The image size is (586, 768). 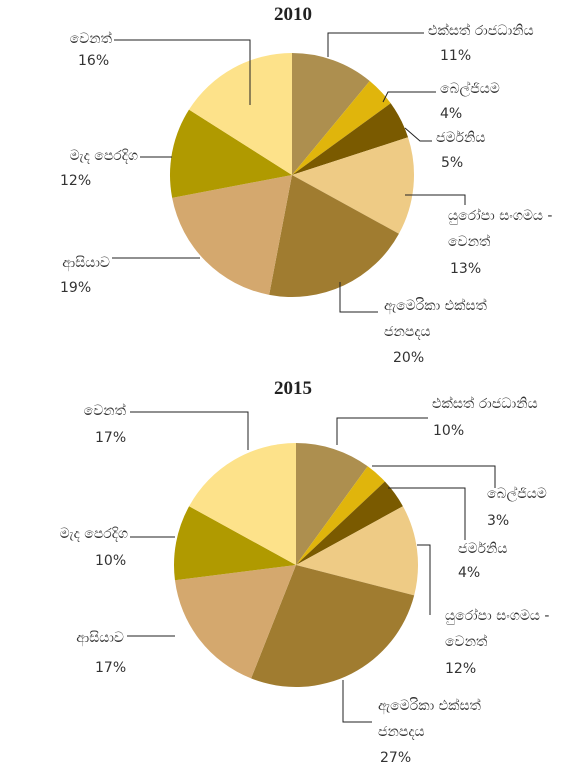 I want to click on slice-value: 5%, so click(x=452, y=163).